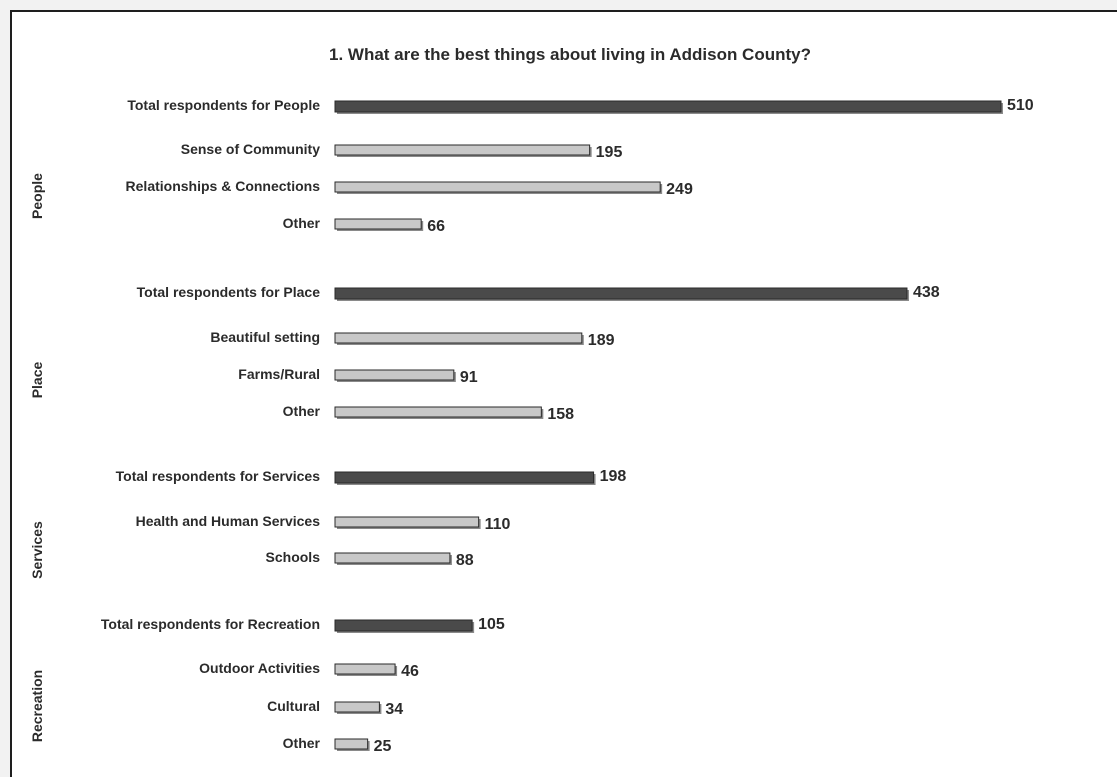 The width and height of the screenshot is (1117, 777). Describe the element at coordinates (609, 152) in the screenshot. I see `value-label: 195` at that location.